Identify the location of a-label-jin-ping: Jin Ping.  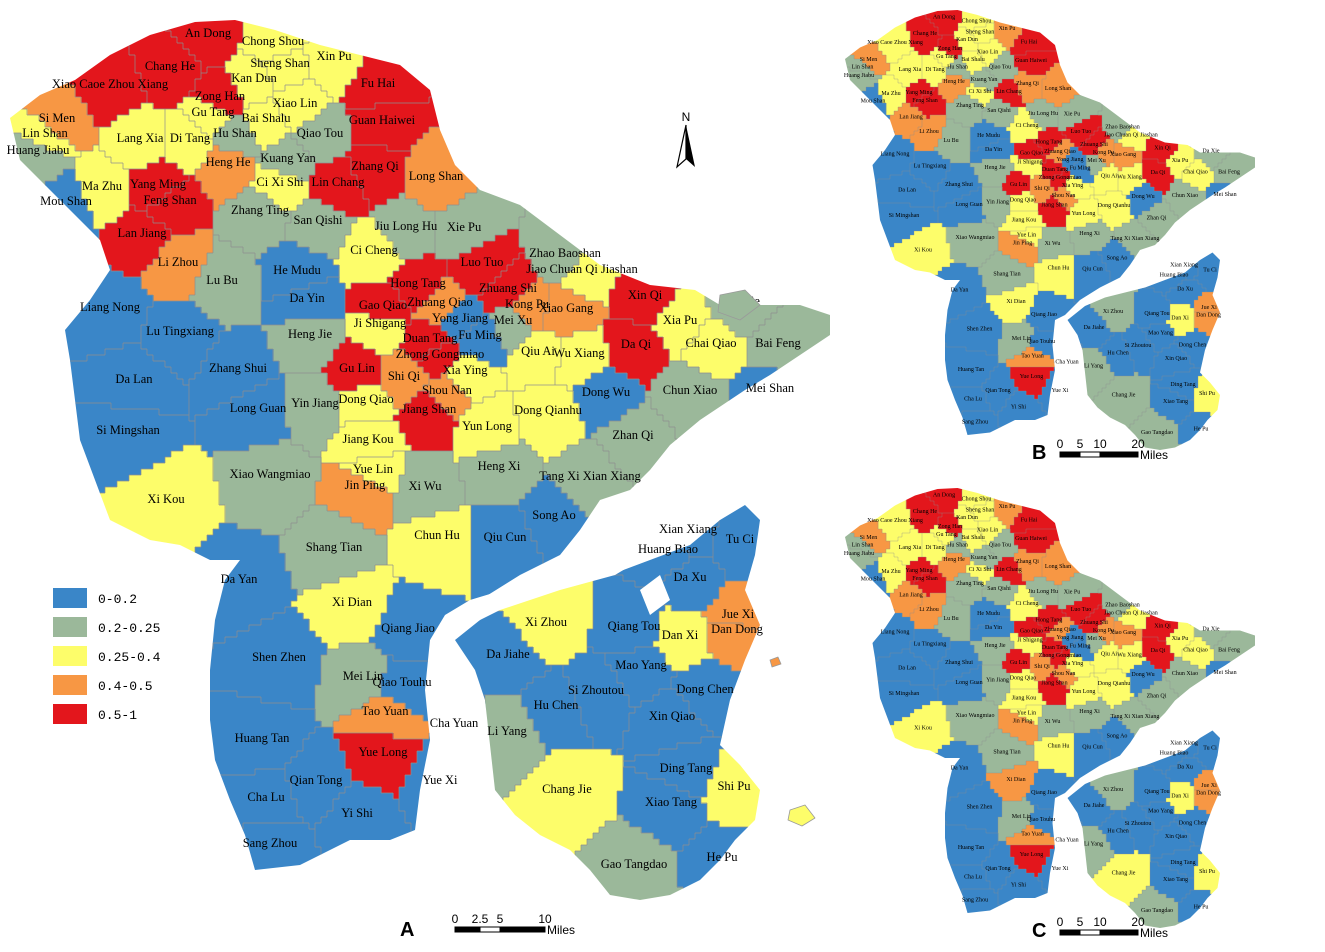
(365, 485).